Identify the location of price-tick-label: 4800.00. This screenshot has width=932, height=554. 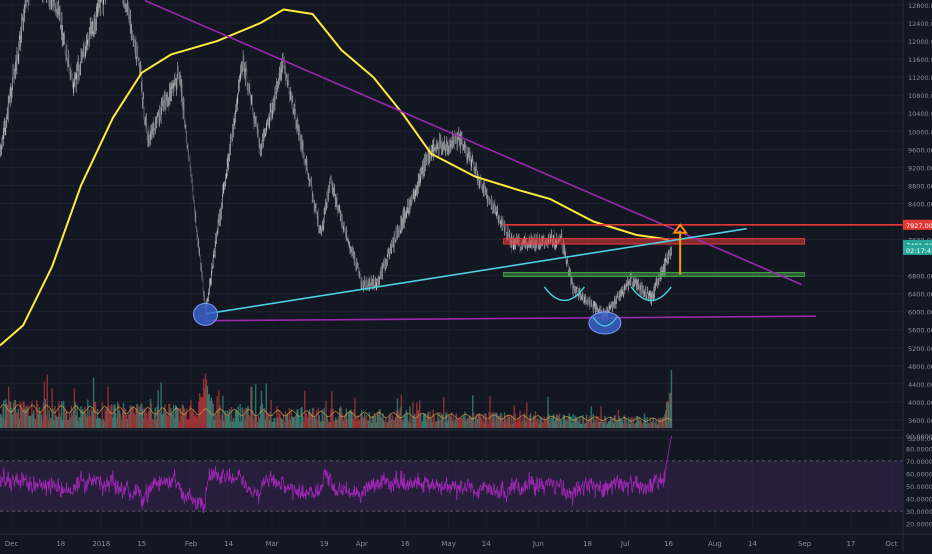
(920, 367).